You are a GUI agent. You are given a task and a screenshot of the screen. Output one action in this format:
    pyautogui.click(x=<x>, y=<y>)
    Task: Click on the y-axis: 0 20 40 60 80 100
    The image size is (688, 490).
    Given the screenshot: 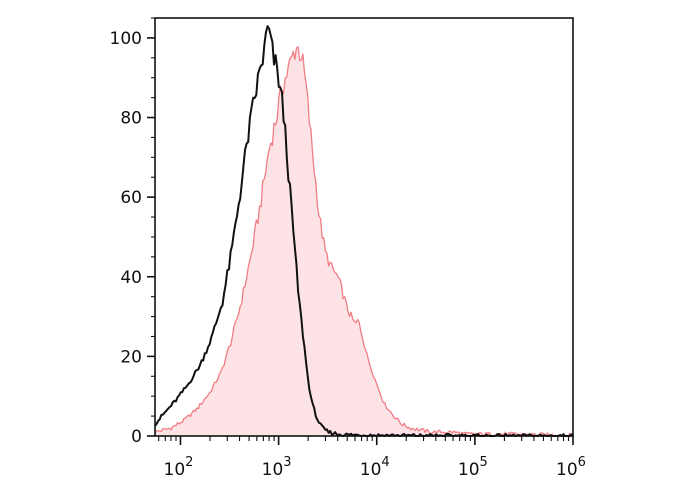 What is the action you would take?
    pyautogui.click(x=132, y=232)
    